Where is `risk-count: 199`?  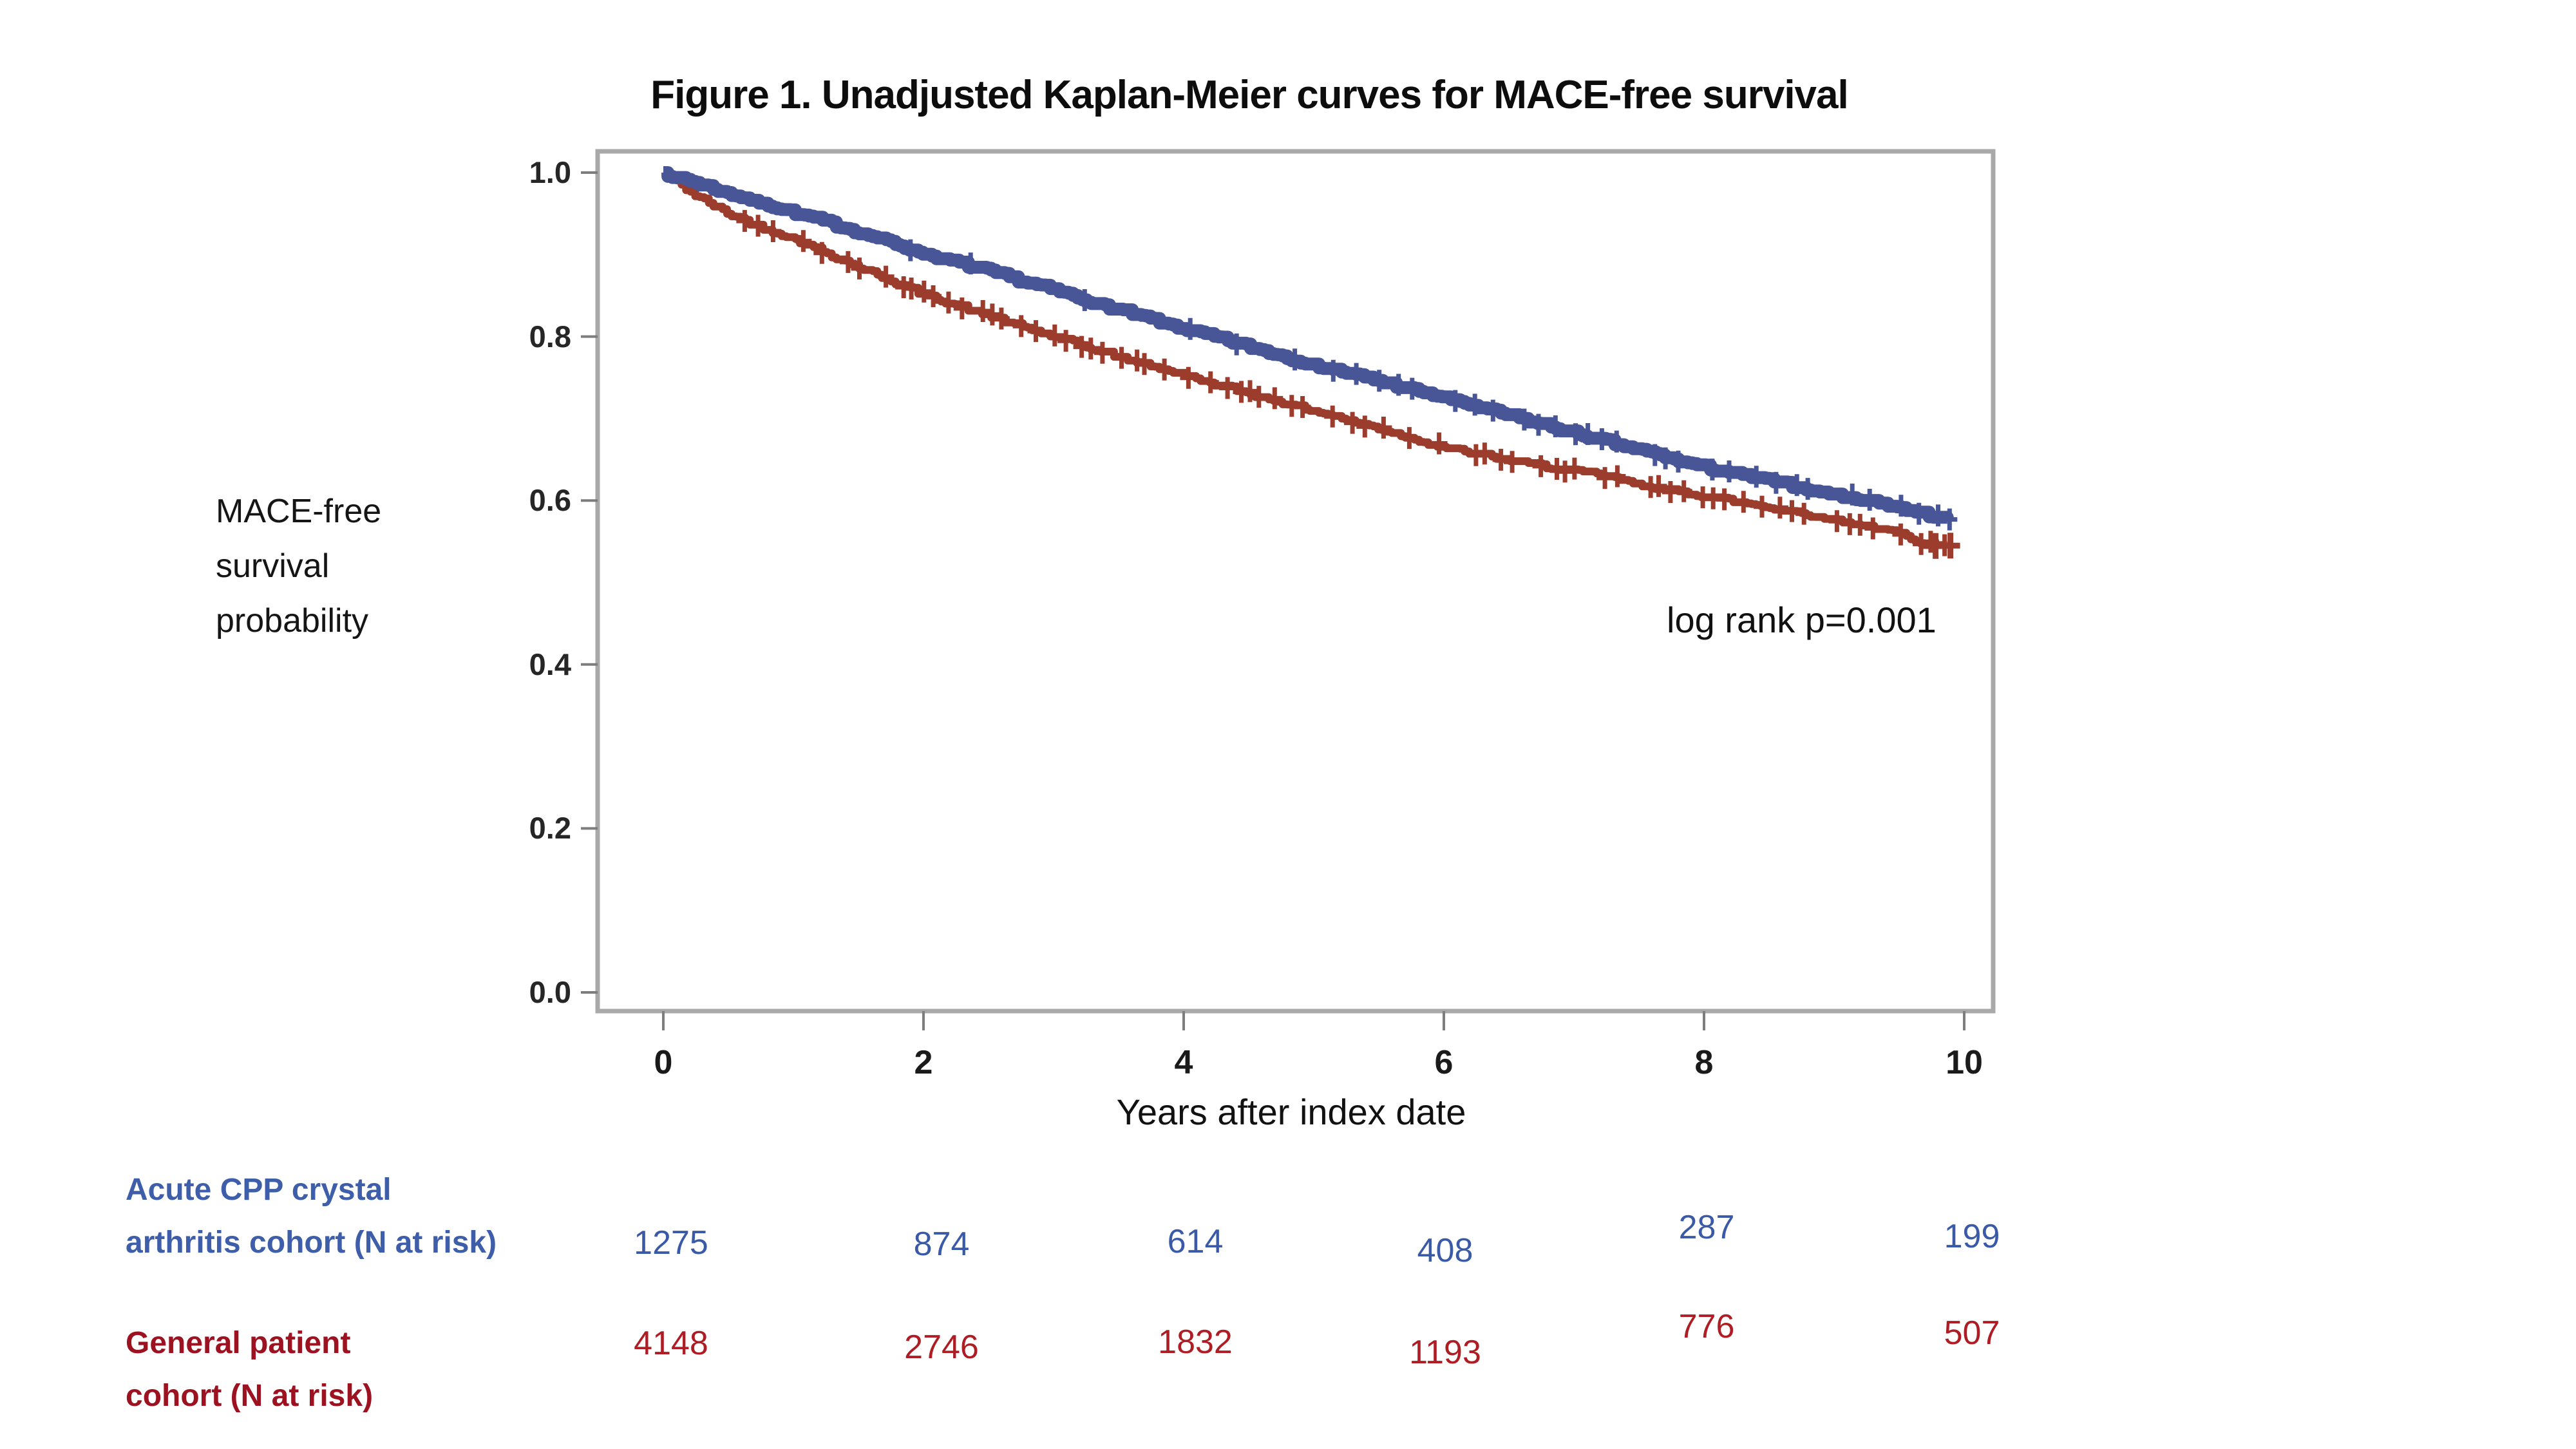
risk-count: 199 is located at coordinates (1972, 1236).